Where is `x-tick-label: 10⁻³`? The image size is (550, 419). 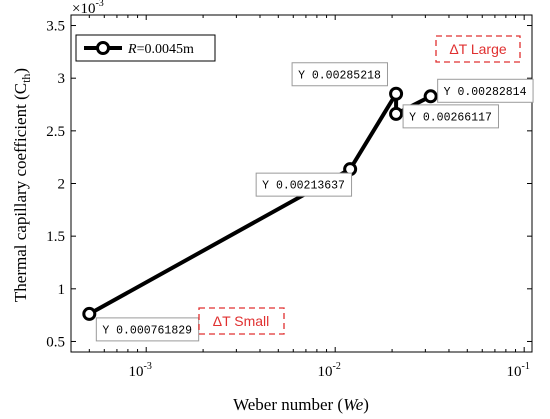 x-tick-label: 10⁻³ is located at coordinates (140, 370).